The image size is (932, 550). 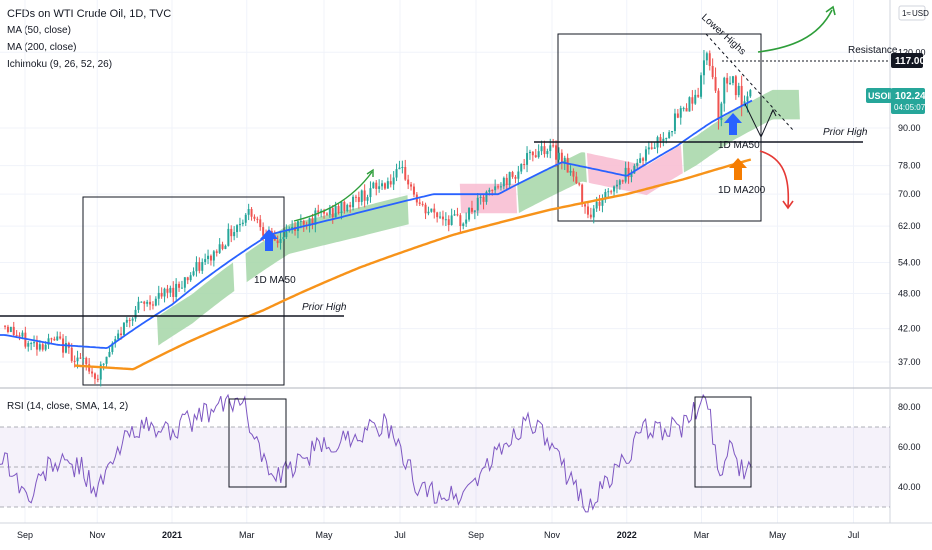 What do you see at coordinates (759, 121) in the screenshot?
I see `projection-arrow-path` at bounding box center [759, 121].